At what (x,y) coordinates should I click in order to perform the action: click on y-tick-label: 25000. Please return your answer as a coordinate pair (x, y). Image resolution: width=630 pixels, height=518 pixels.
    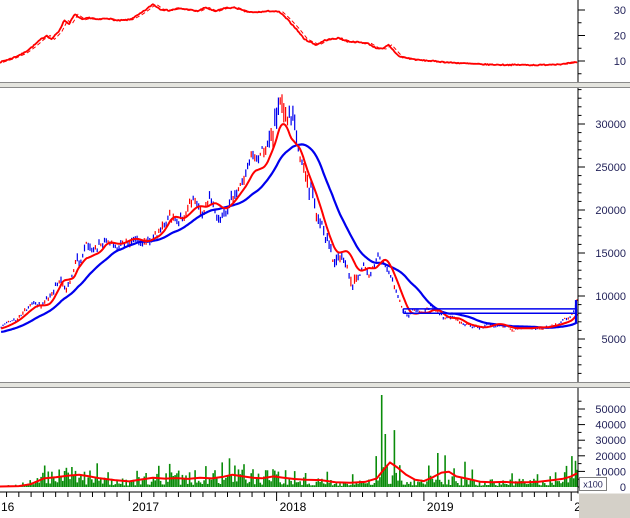
    Looking at the image, I should click on (610, 168).